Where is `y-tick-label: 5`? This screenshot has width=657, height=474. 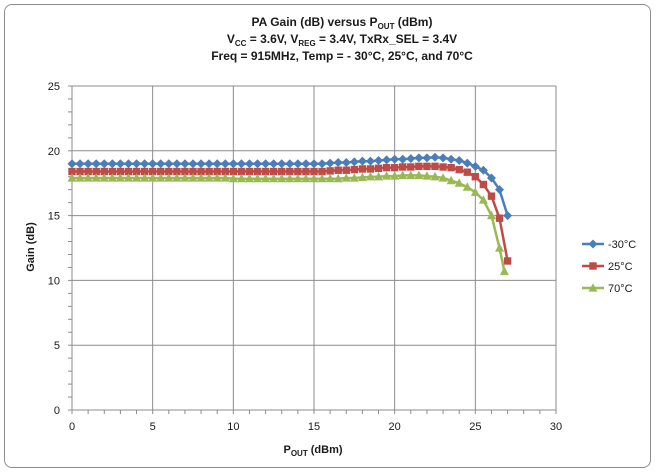
y-tick-label: 5 is located at coordinates (57, 346).